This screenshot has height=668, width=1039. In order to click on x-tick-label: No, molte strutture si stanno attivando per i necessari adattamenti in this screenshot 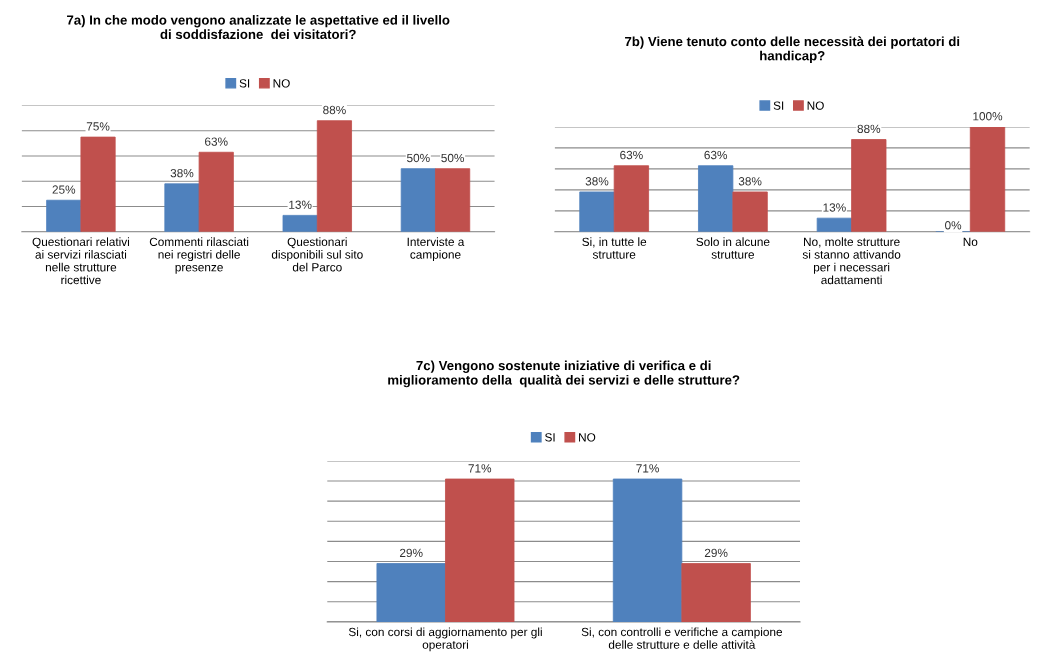, I will do `click(851, 261)`.